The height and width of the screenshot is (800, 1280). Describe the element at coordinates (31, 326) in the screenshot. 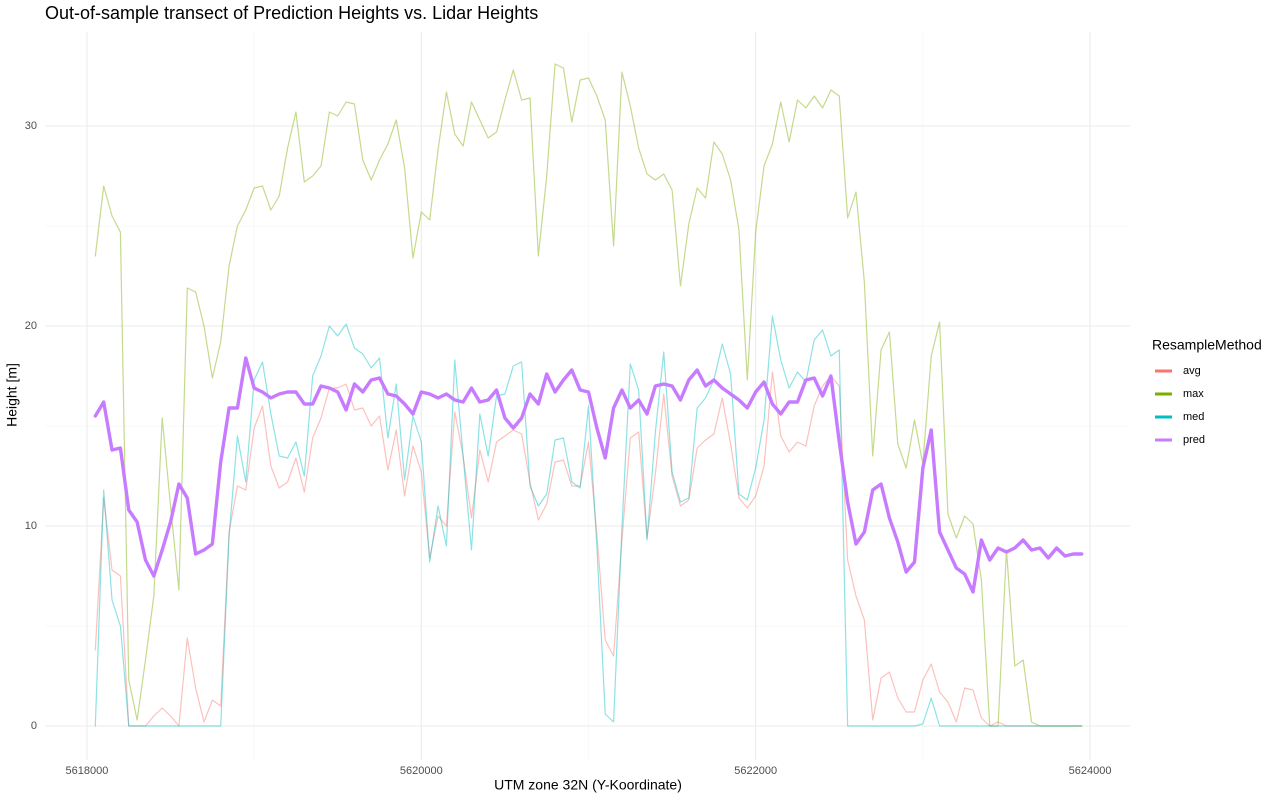

I see `y-tick-label: 20` at that location.